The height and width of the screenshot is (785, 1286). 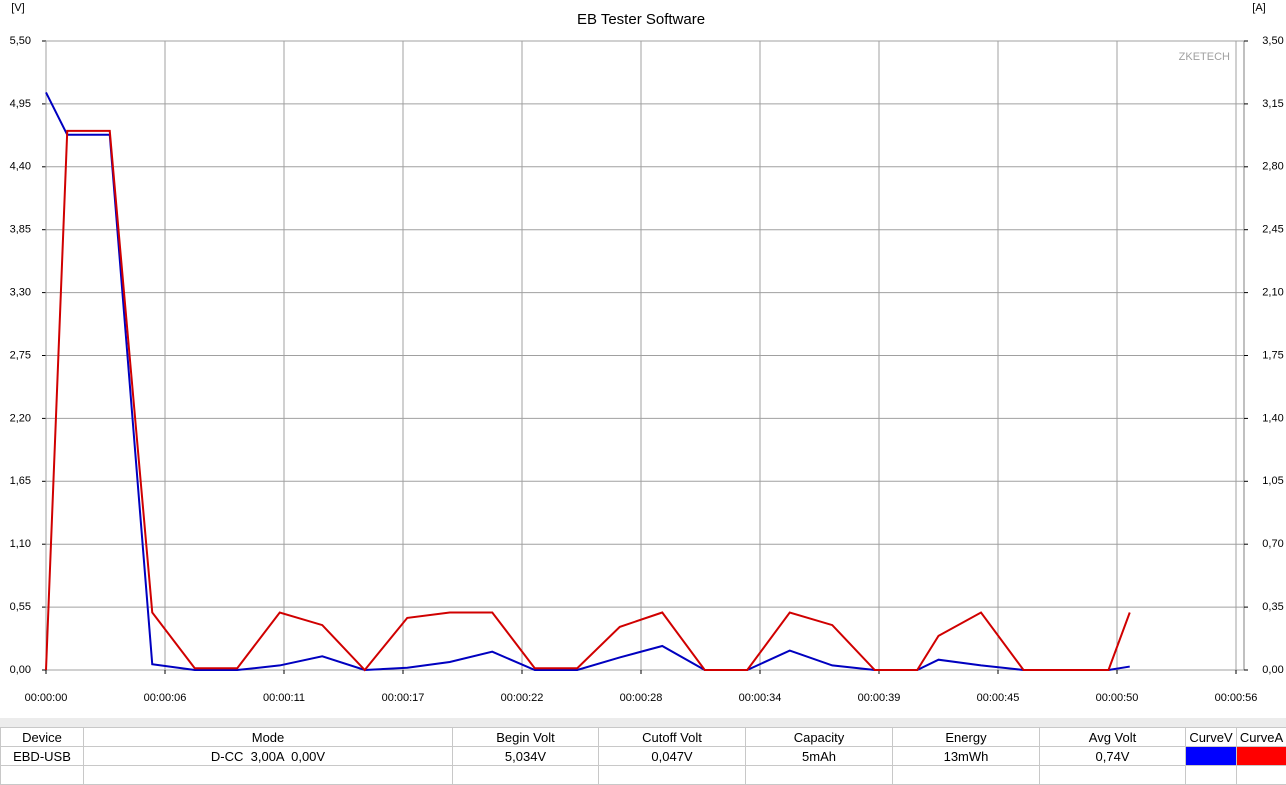 What do you see at coordinates (672, 756) in the screenshot?
I see `cell: 0,047V` at bounding box center [672, 756].